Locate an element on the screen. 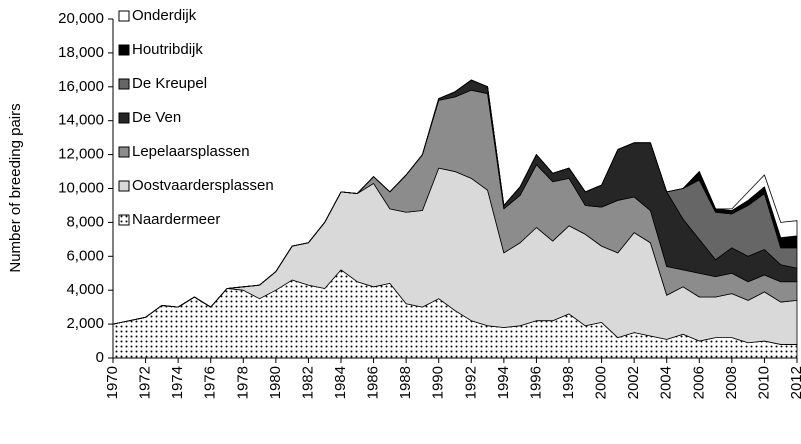  legend-label: Naardermeer is located at coordinates (176, 219).